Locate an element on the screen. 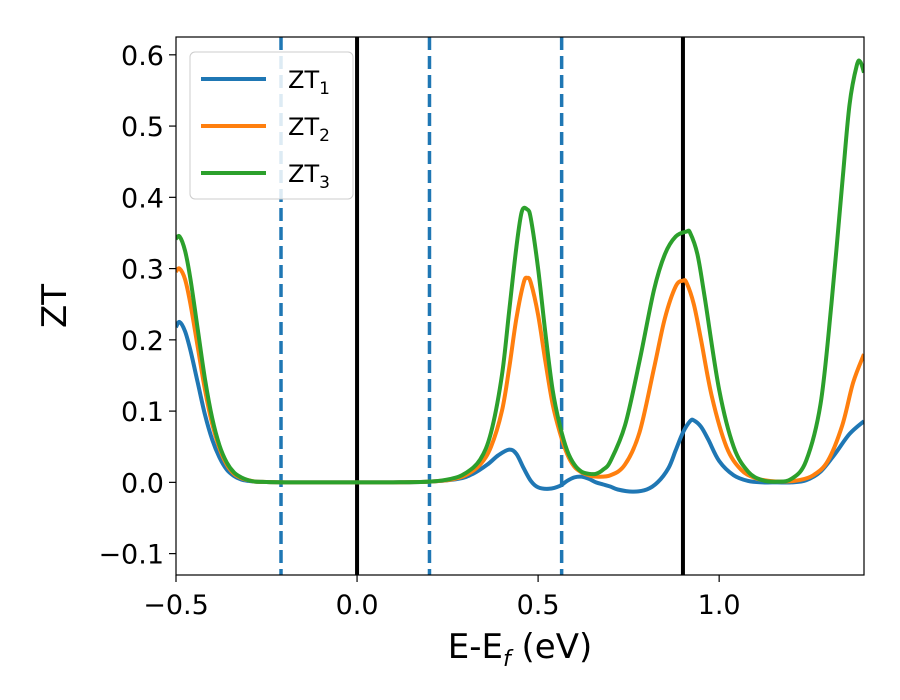  y-tick-label-1: 0.0 is located at coordinates (142, 483).